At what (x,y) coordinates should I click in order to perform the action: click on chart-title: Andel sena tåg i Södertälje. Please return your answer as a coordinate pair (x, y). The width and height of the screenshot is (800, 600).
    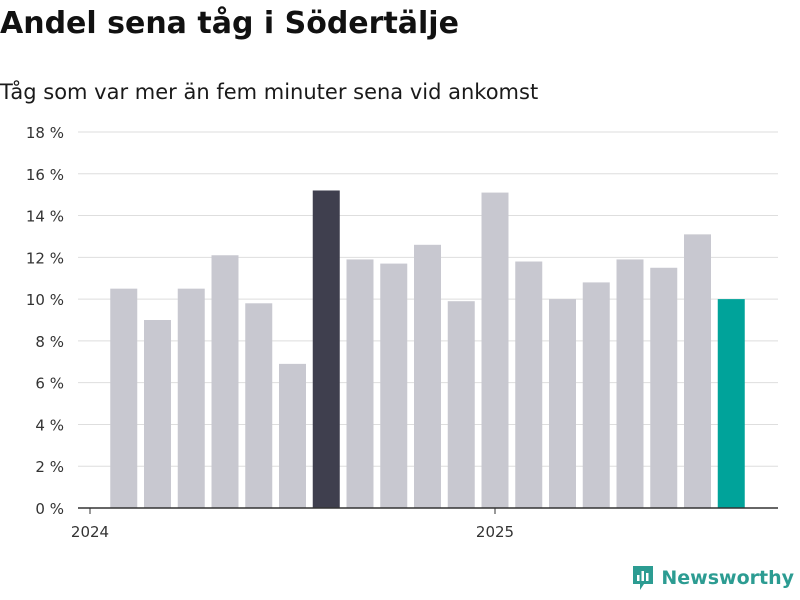
    Looking at the image, I should click on (229, 23).